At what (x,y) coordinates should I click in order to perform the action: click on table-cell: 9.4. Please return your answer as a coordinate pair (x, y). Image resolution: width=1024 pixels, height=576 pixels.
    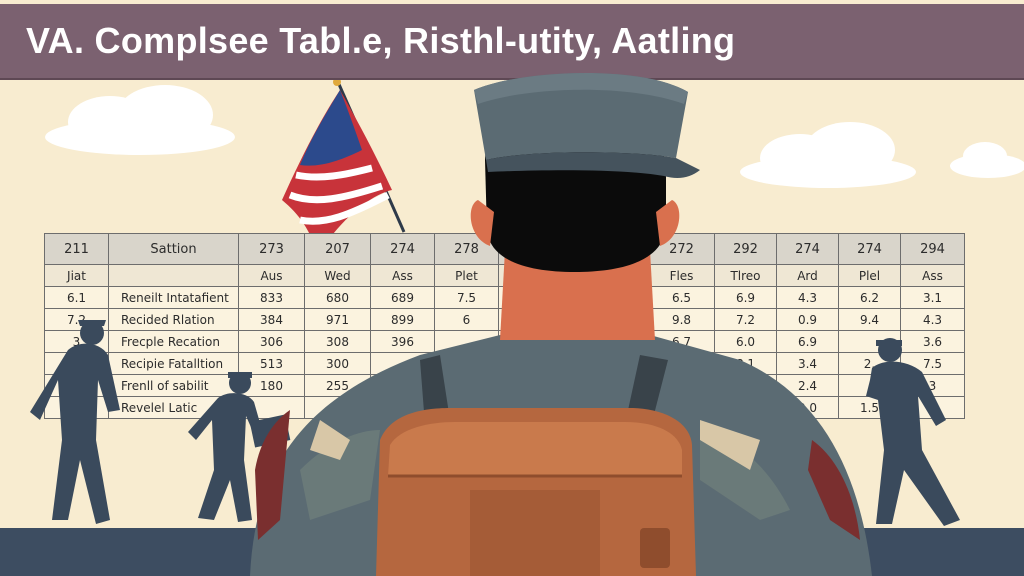
    Looking at the image, I should click on (869, 319).